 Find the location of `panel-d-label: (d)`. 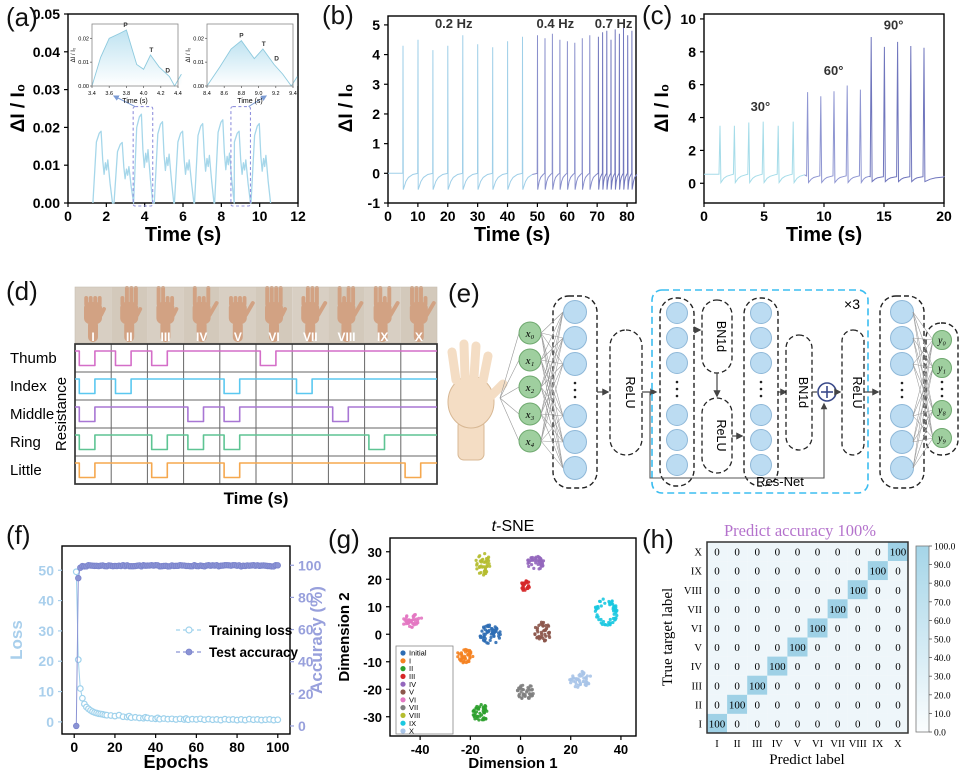

panel-d-label: (d) is located at coordinates (22, 291).